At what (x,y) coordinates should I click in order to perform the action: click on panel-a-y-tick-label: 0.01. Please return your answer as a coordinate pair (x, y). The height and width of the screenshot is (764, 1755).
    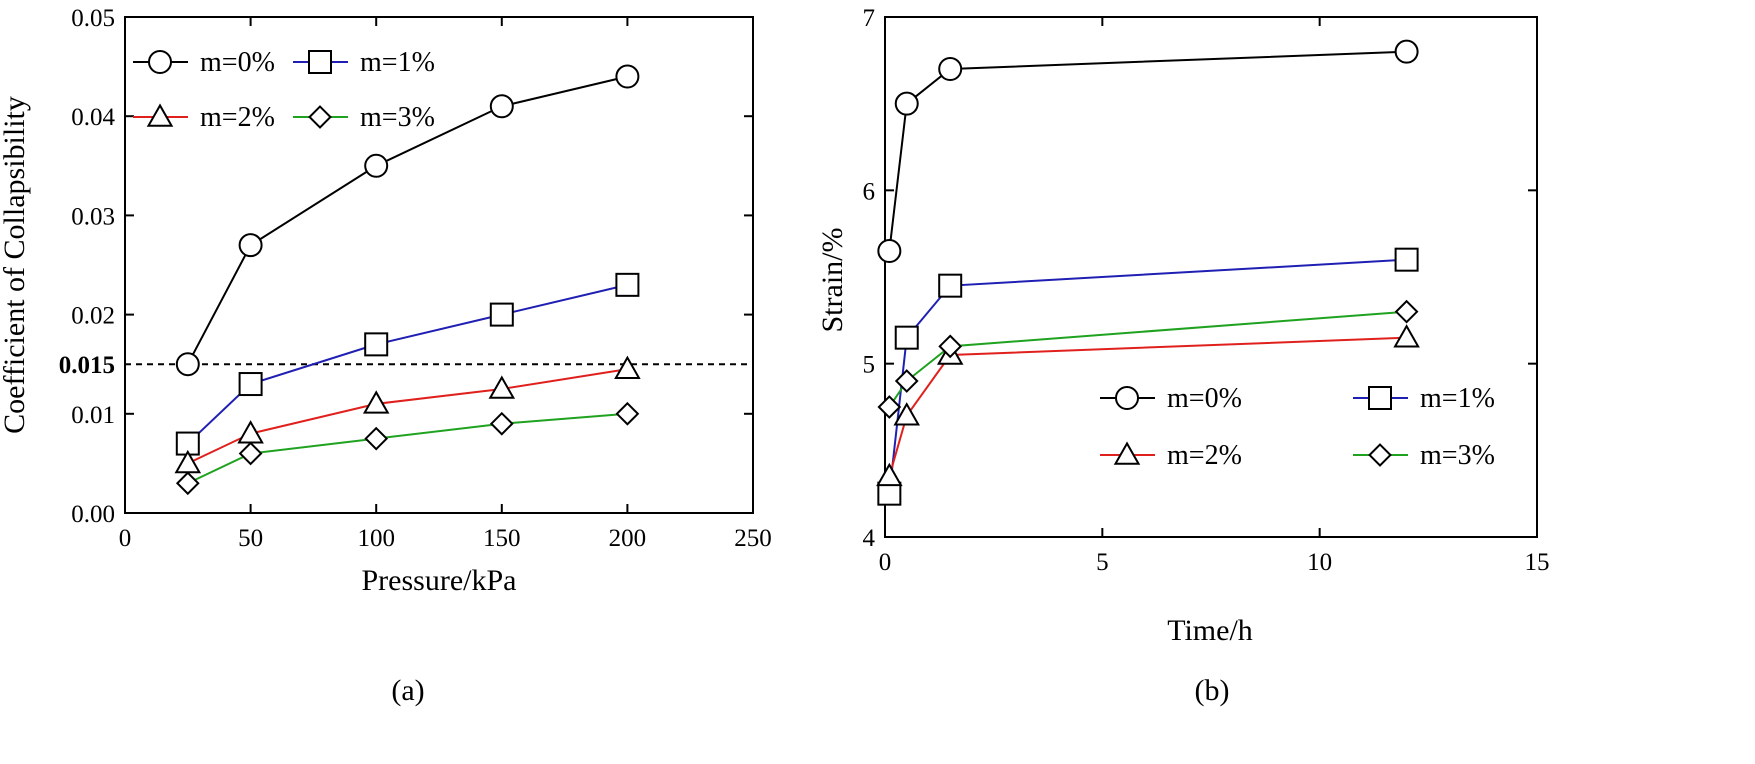
    Looking at the image, I should click on (93, 415).